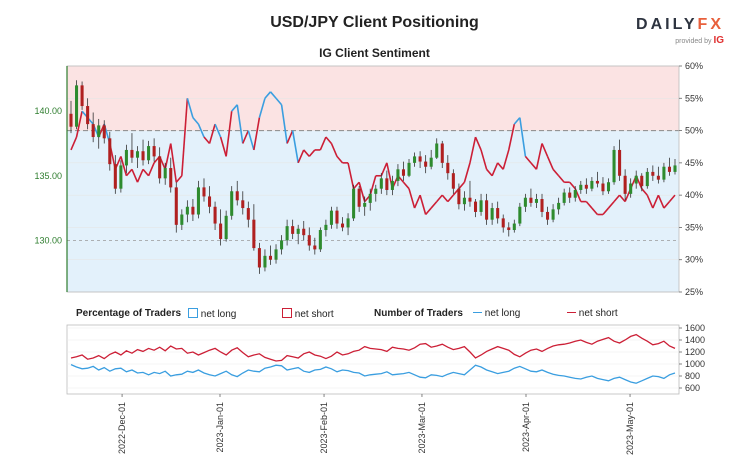 Image resolution: width=749 pixels, height=468 pixels. Describe the element at coordinates (694, 195) in the screenshot. I see `percent-tick-label: 40%` at that location.